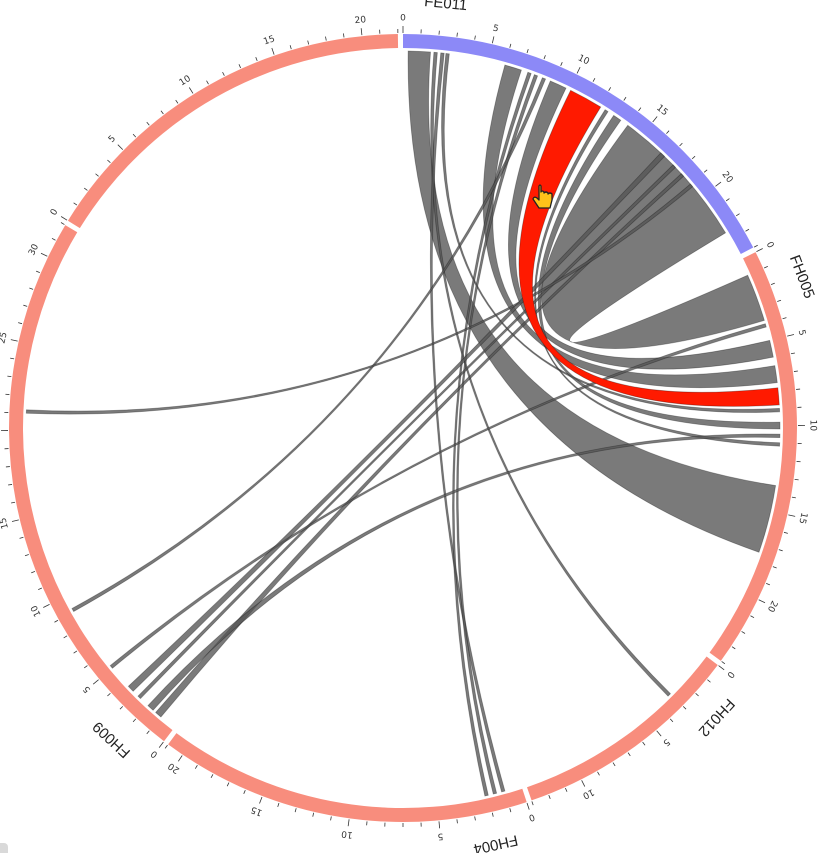 This screenshot has height=853, width=835. Describe the element at coordinates (111, 739) in the screenshot. I see `segment-label-fh009: FH009` at that location.